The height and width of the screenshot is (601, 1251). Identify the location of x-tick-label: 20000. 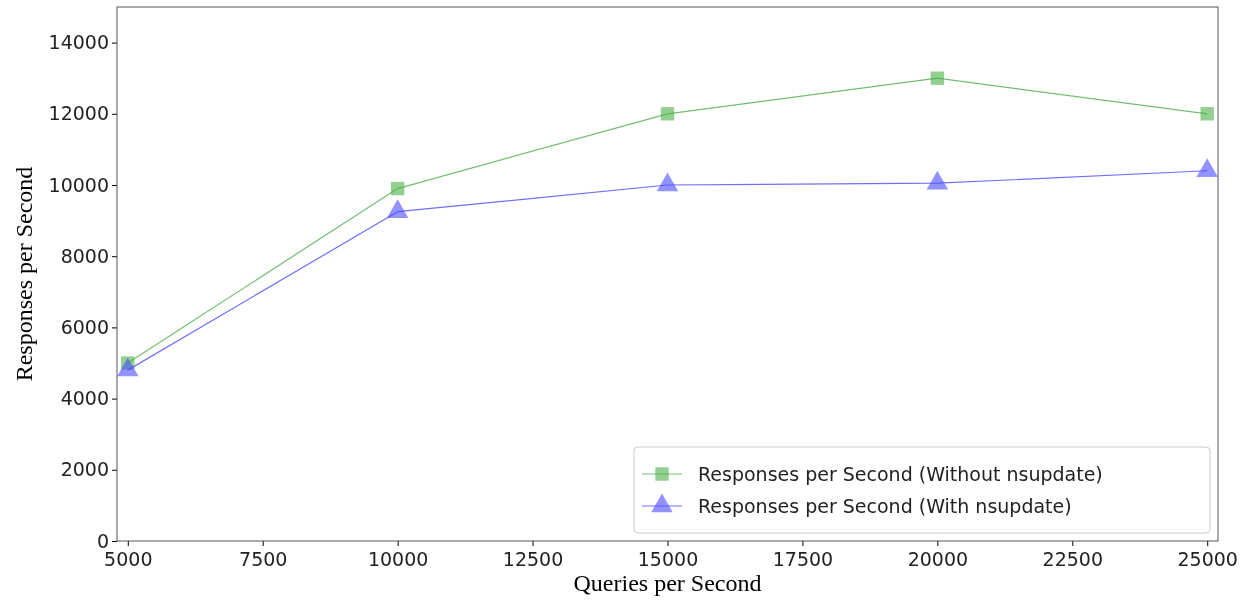
(938, 559).